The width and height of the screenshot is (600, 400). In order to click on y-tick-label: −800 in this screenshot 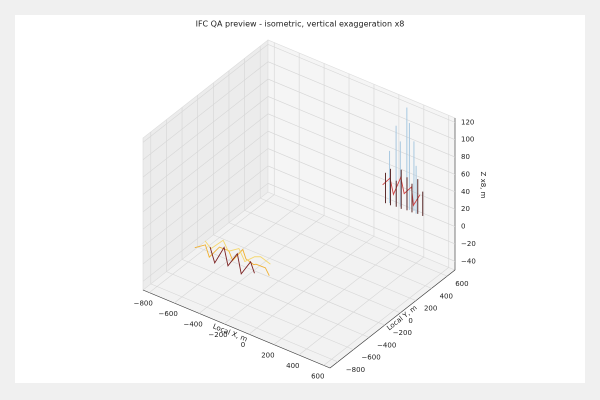, I will do `click(355, 370)`.